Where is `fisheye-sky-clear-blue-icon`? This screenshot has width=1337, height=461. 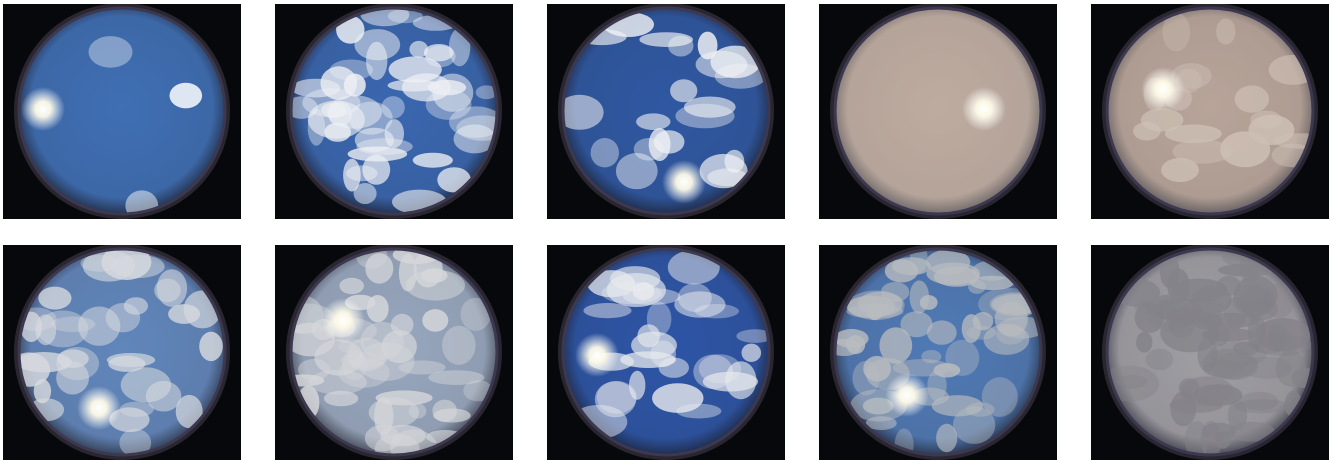
fisheye-sky-clear-blue-icon is located at coordinates (122, 111).